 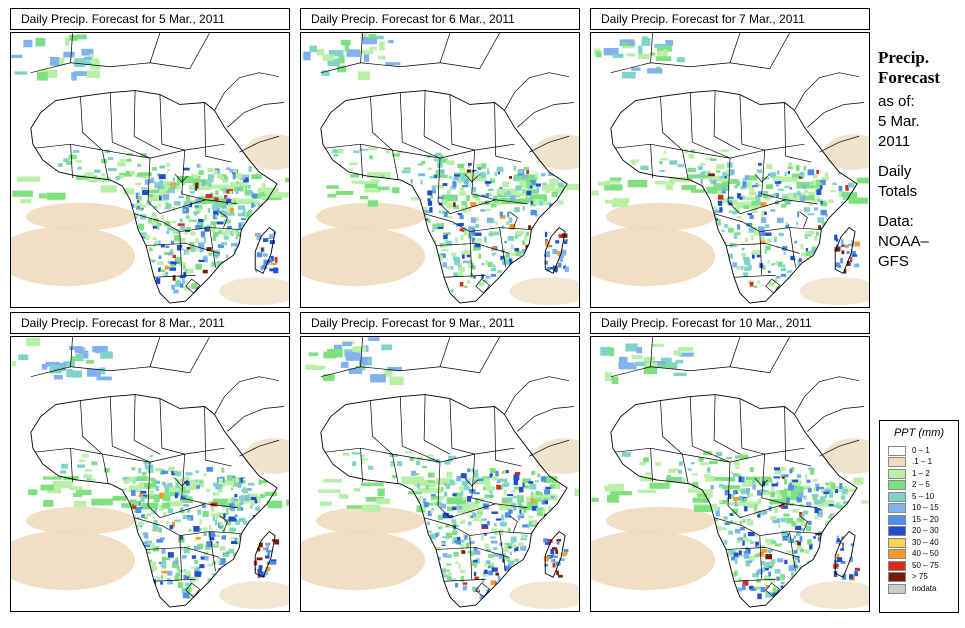 I want to click on legend-label: 5 – 10, so click(x=923, y=496).